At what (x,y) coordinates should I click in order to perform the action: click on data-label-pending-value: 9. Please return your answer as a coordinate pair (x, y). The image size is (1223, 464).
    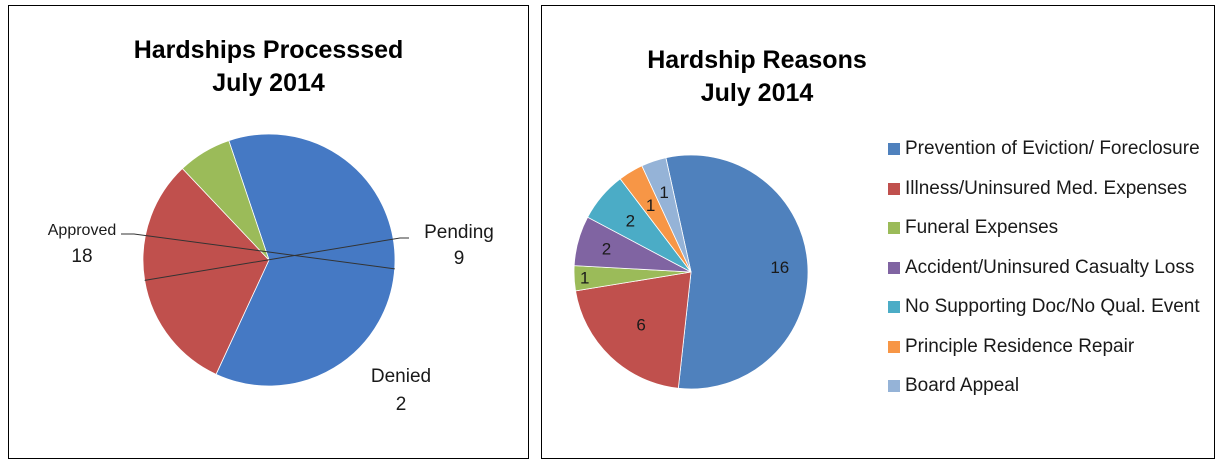
    Looking at the image, I should click on (459, 258).